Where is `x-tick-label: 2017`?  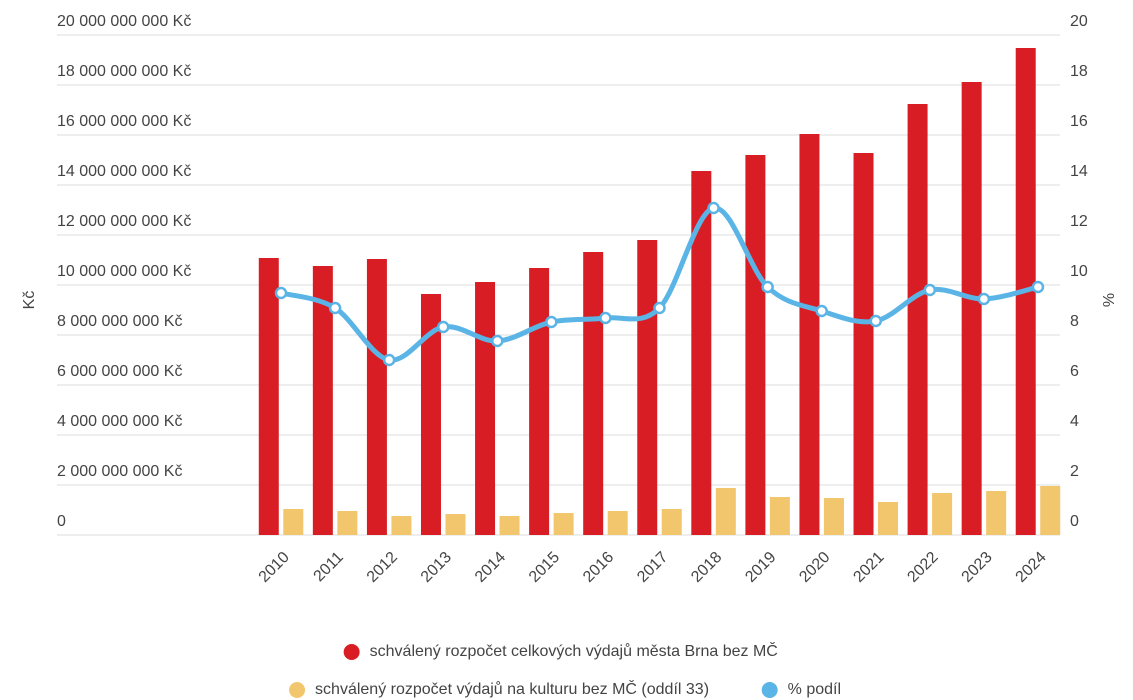 x-tick-label: 2017 is located at coordinates (652, 567).